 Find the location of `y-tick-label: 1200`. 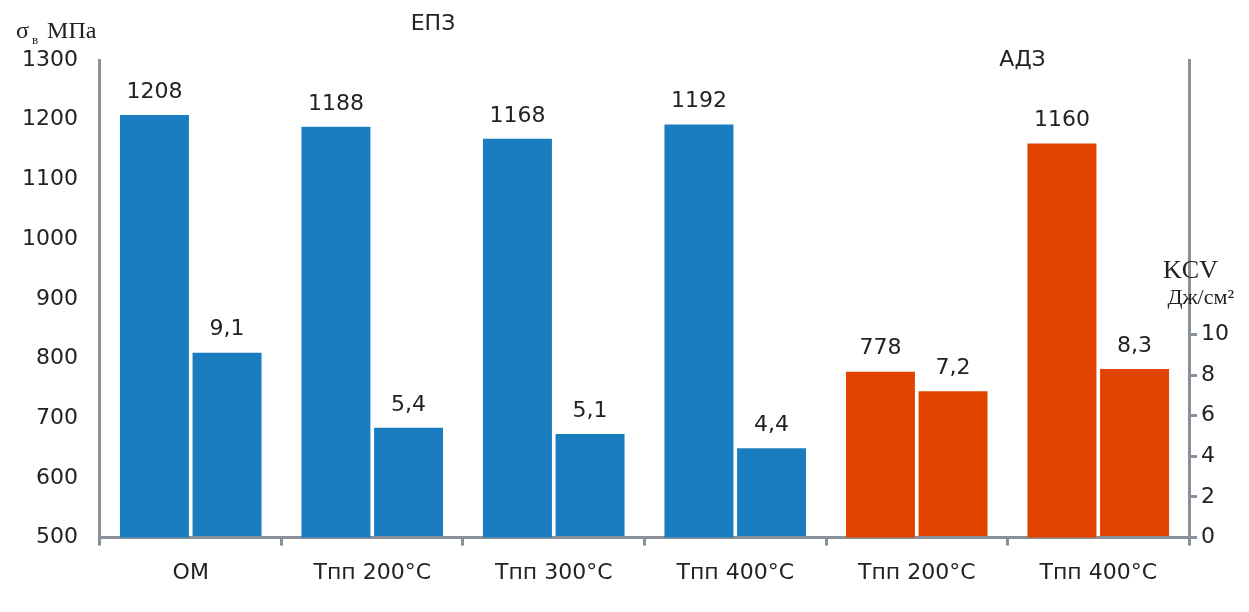

y-tick-label: 1200 is located at coordinates (49, 118).